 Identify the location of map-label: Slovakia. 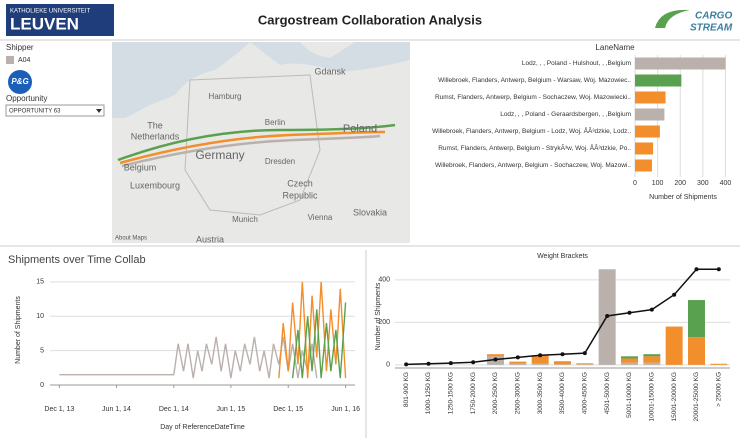
(370, 212).